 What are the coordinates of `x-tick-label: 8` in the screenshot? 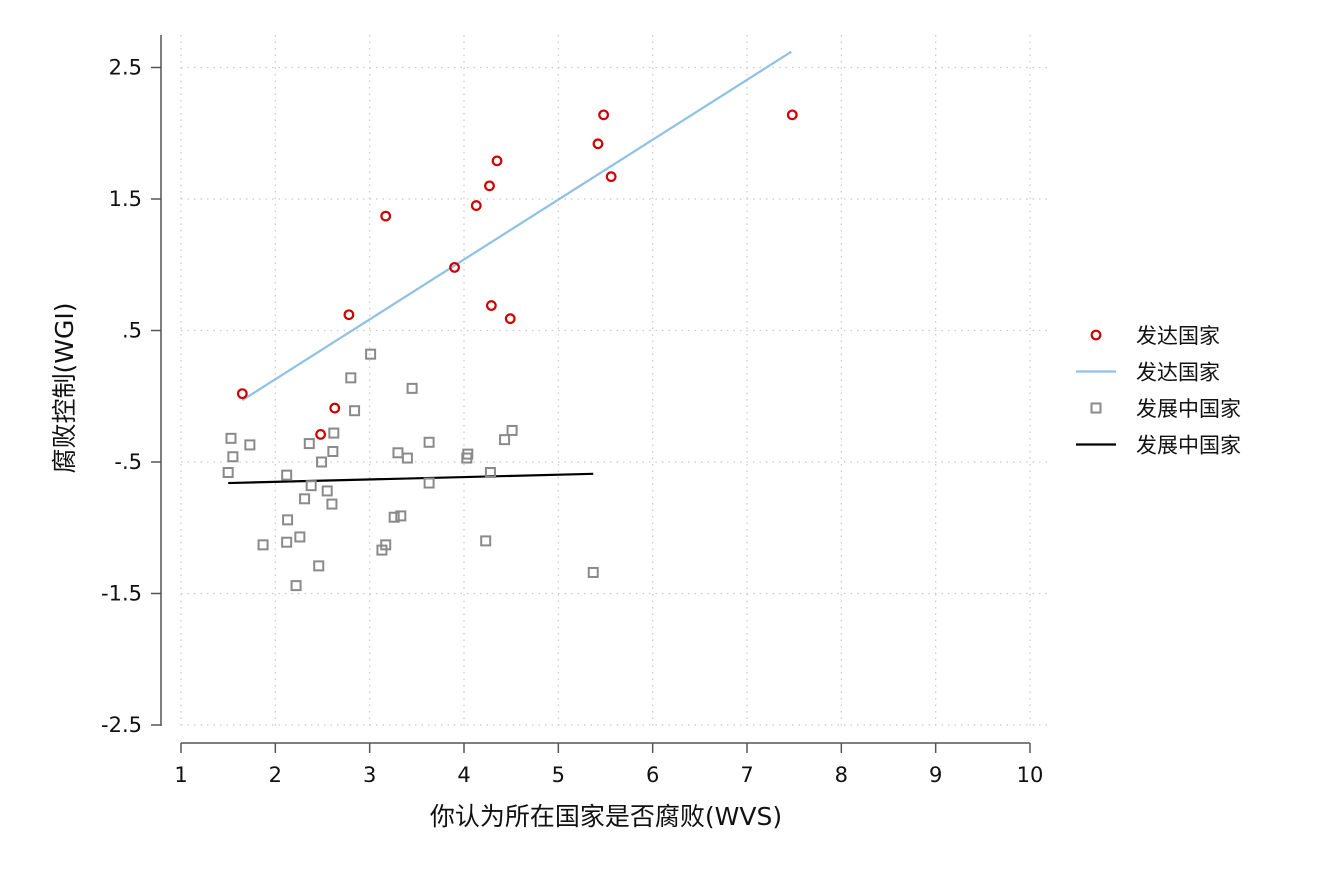 It's located at (841, 775).